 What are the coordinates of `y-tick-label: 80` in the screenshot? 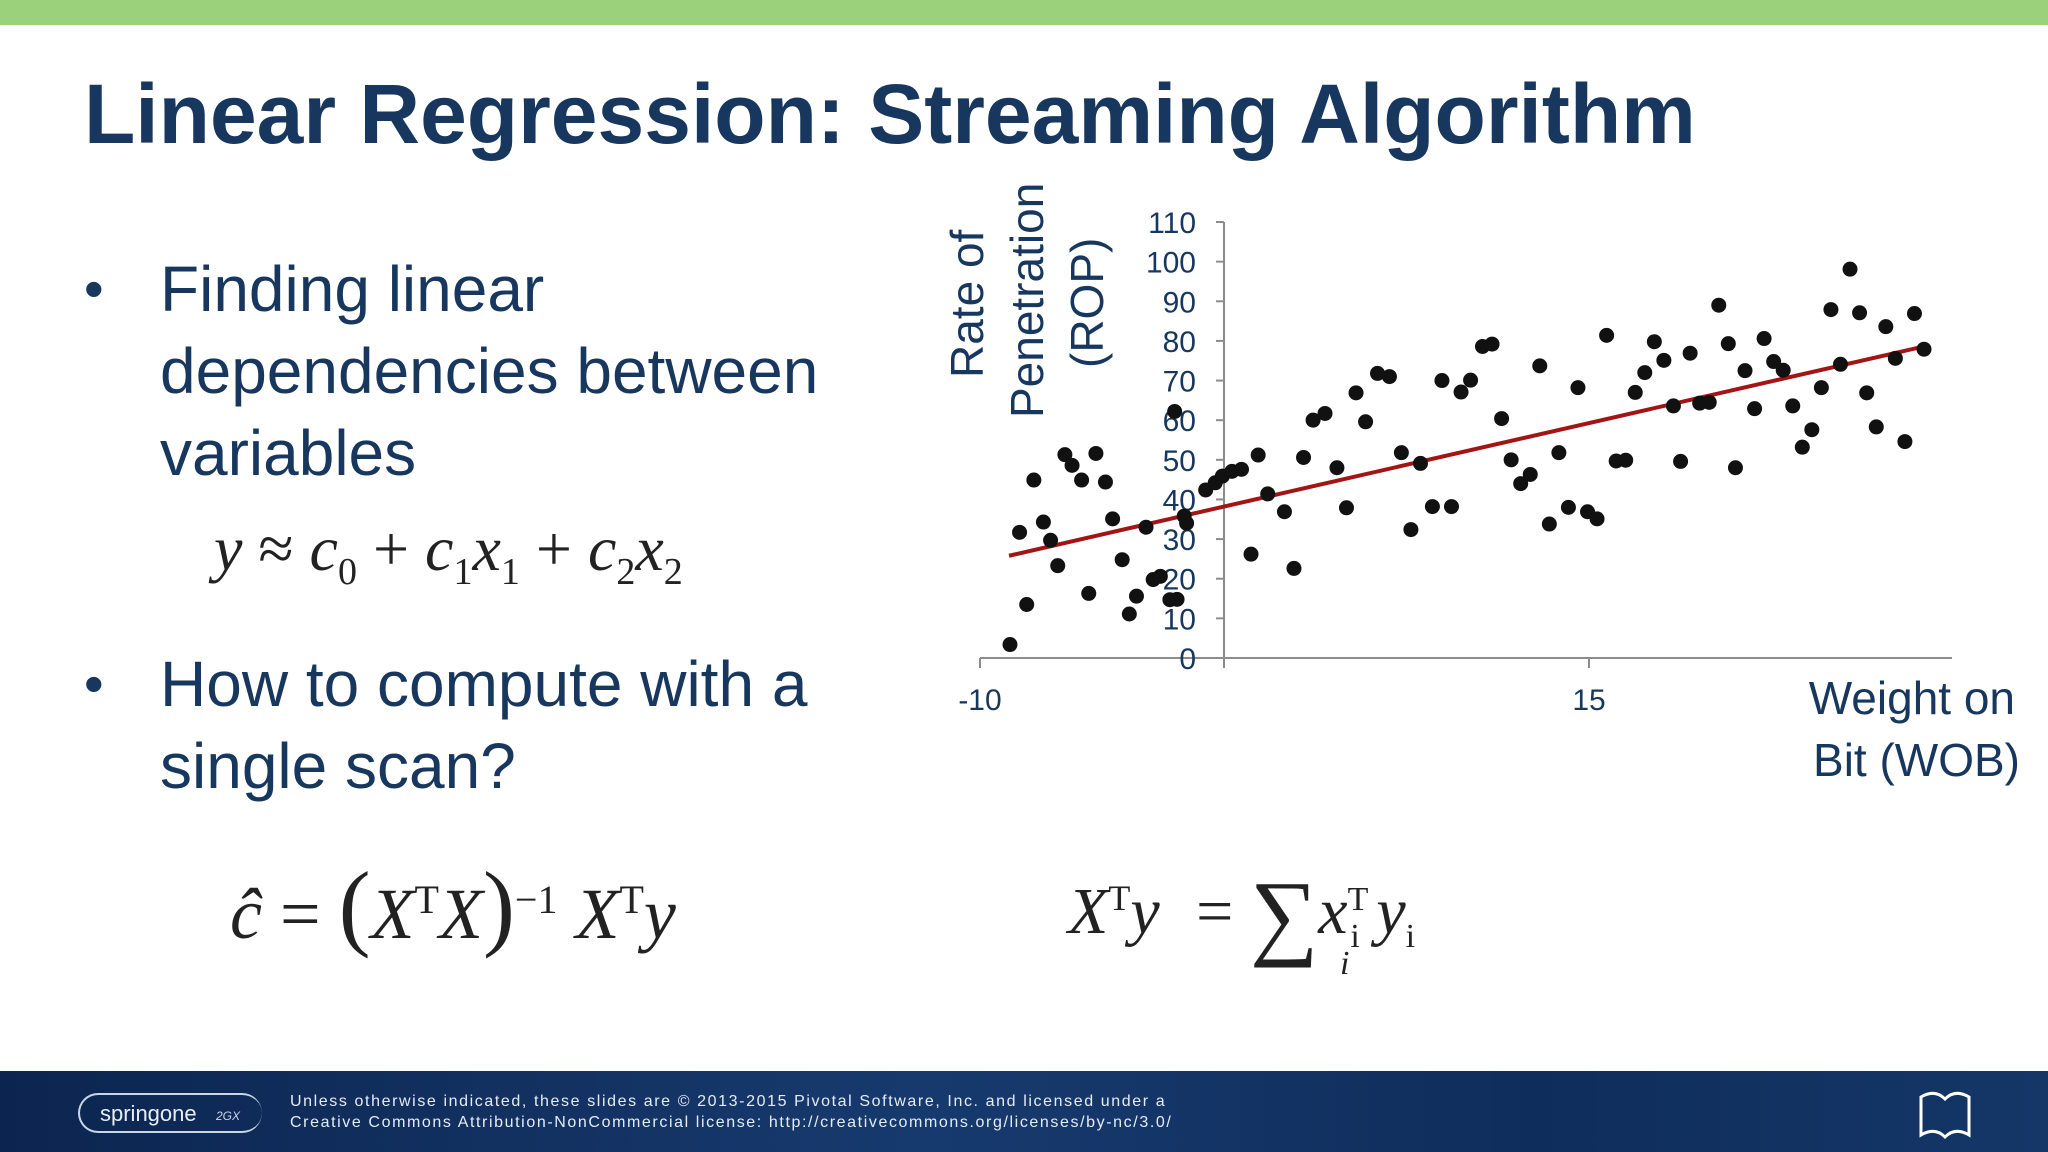 It's located at (1179, 342).